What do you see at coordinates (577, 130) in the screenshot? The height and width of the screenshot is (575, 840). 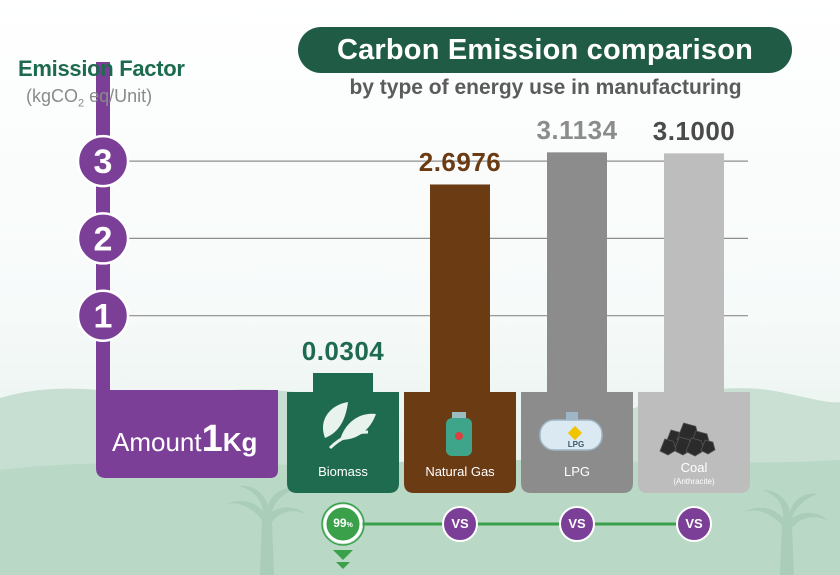 I see `value-label: 3.1134` at bounding box center [577, 130].